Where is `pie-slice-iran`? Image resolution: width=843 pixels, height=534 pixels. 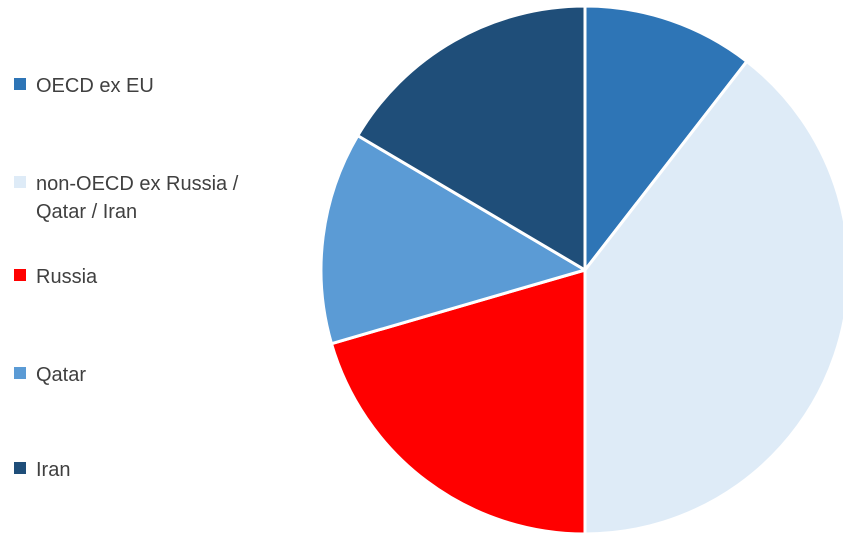 pie-slice-iran is located at coordinates (471, 138).